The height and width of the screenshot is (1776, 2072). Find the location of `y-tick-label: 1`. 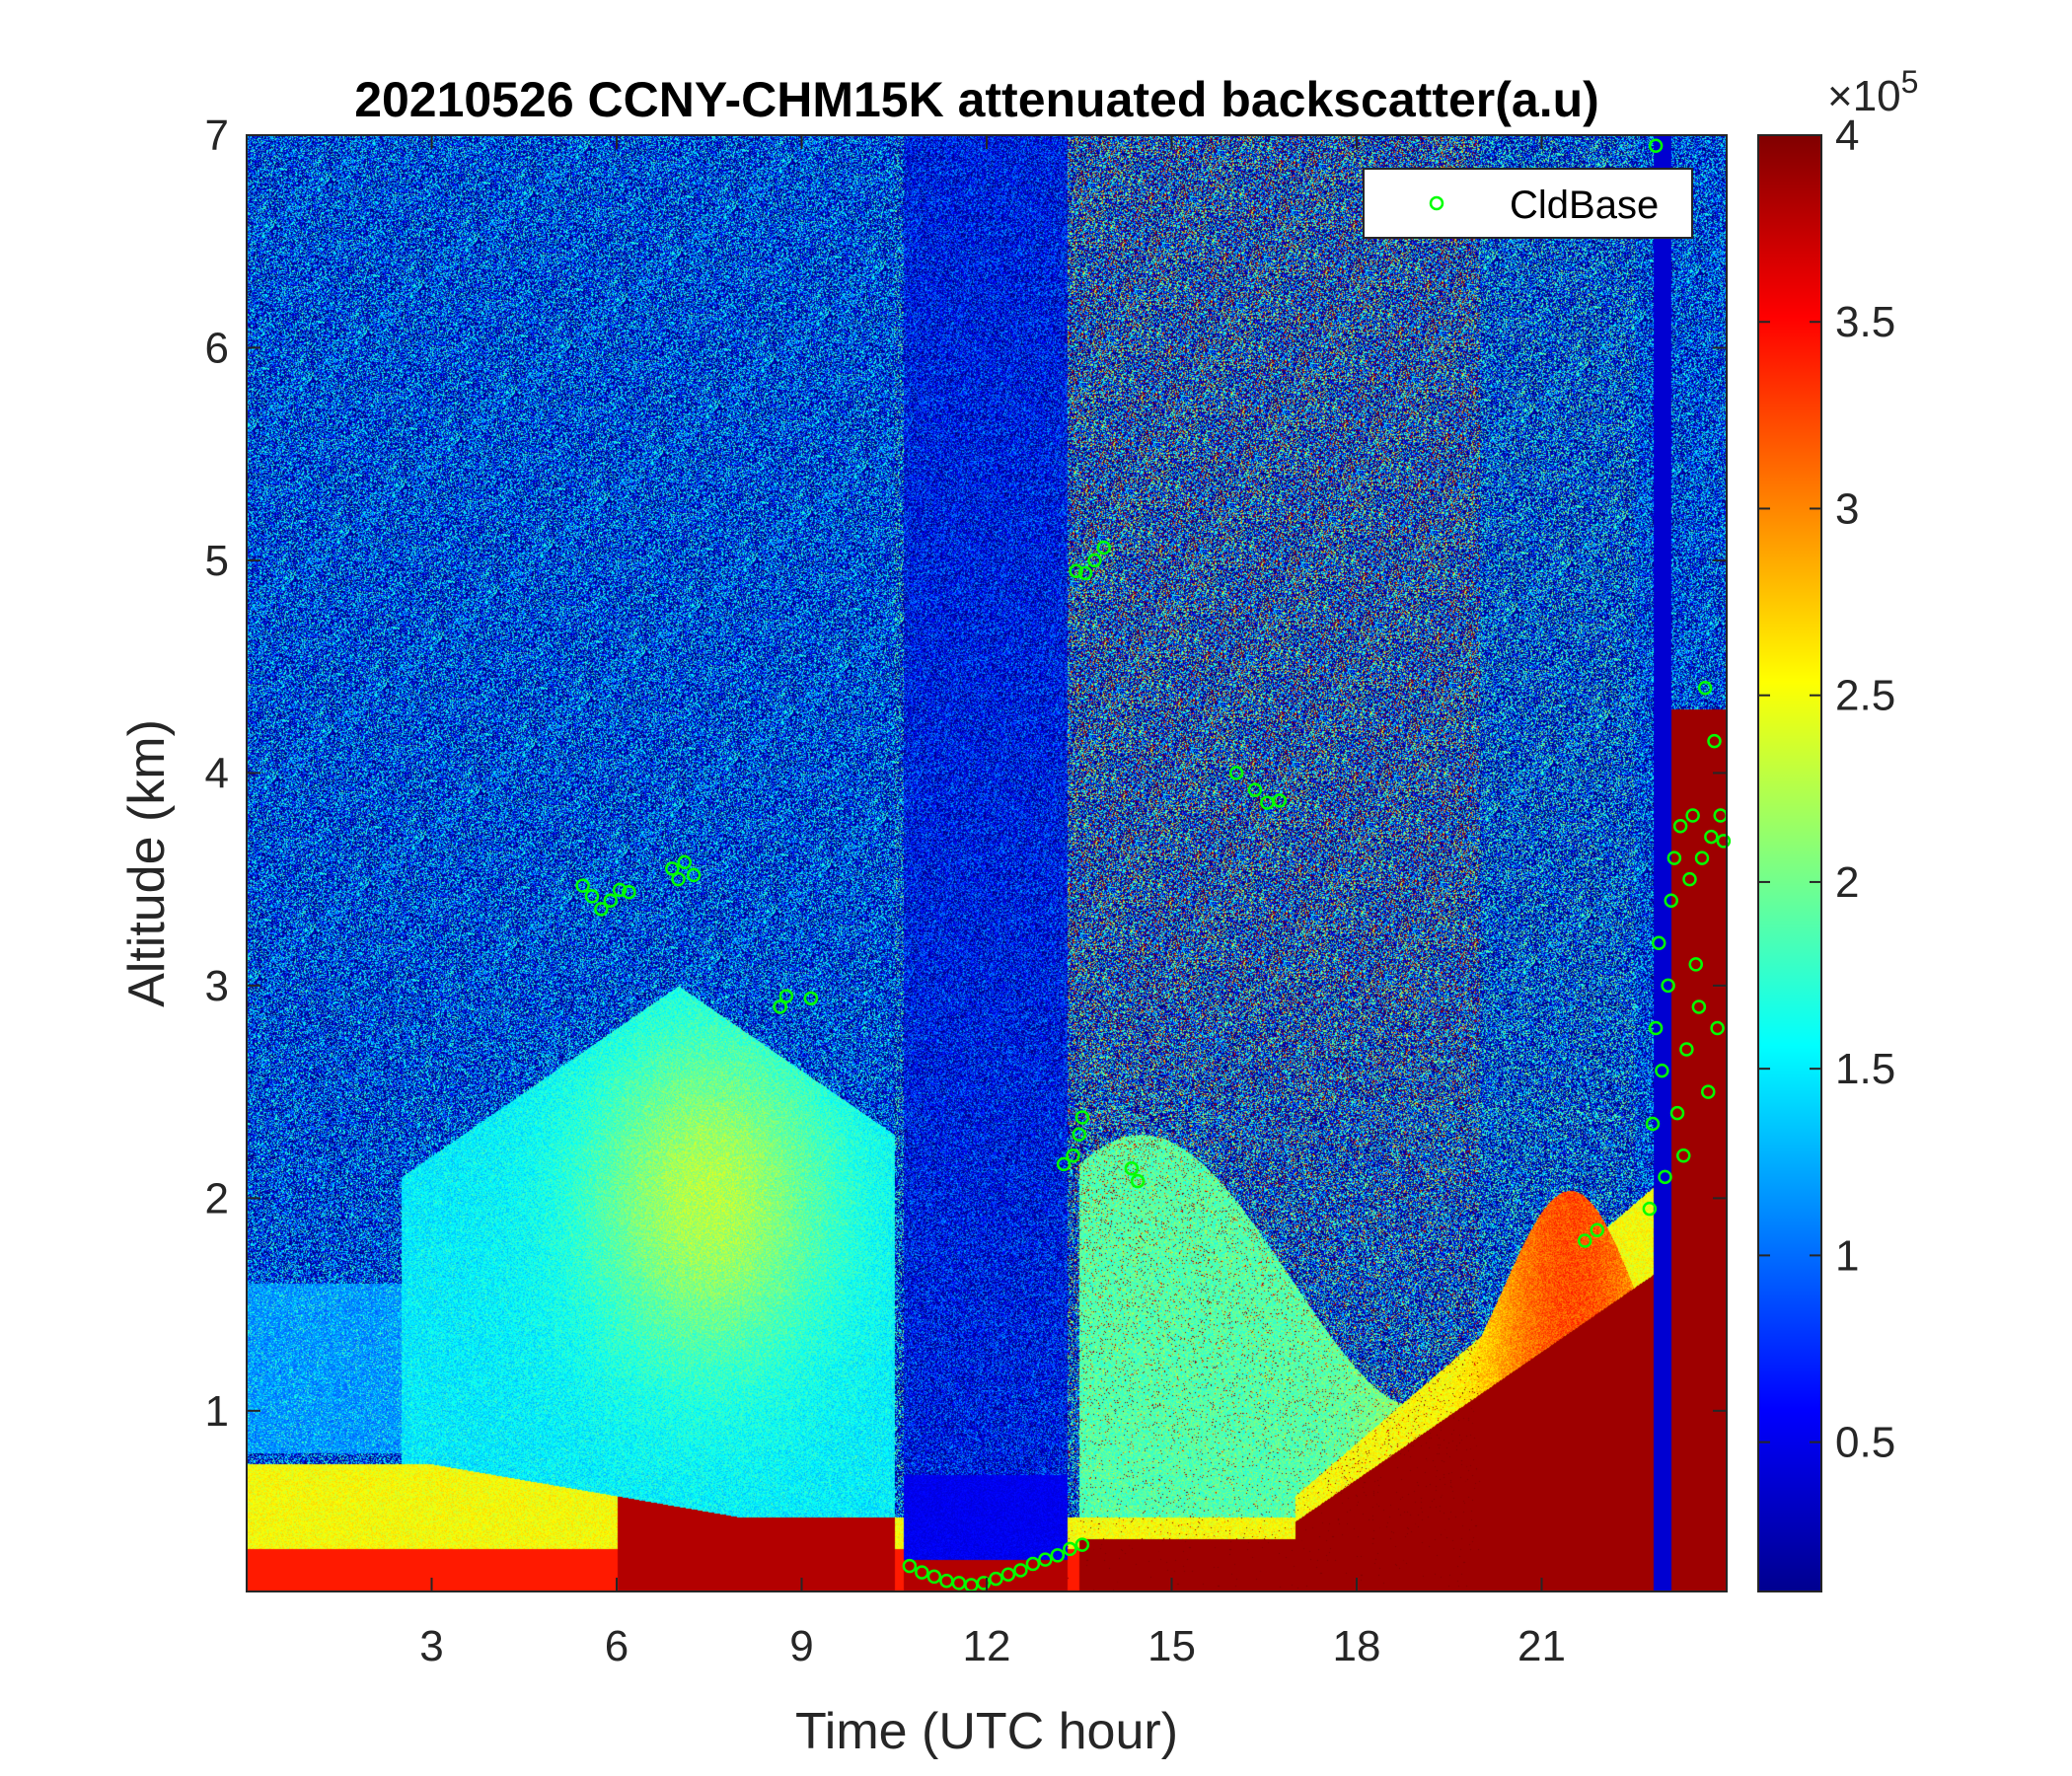

y-tick-label: 1 is located at coordinates (217, 1411).